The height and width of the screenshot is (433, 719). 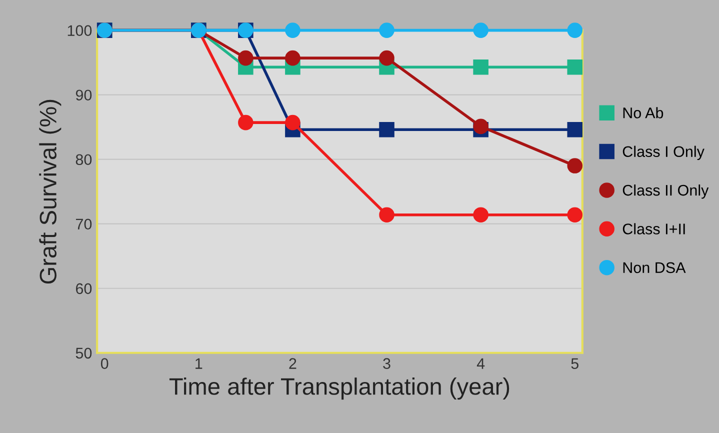 I want to click on legend-label: Class I+II, so click(x=653, y=228).